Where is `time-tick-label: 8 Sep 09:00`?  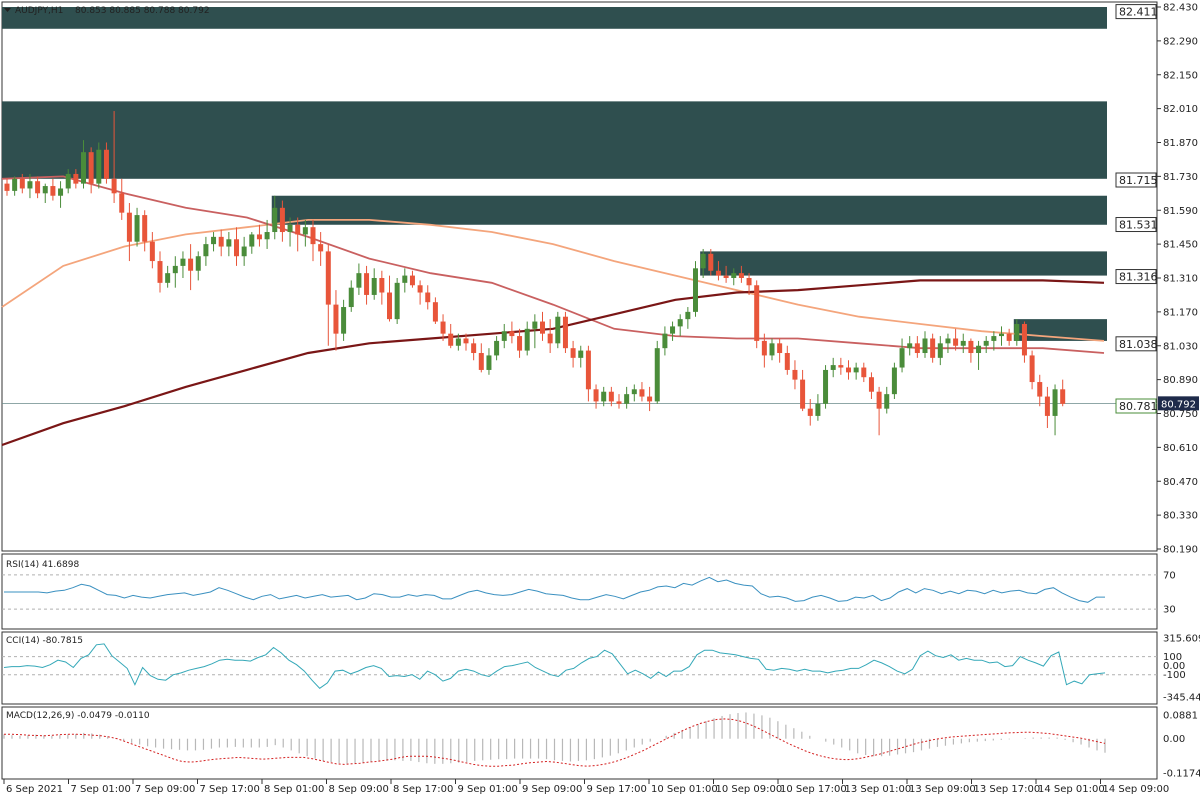
time-tick-label: 8 Sep 09:00 is located at coordinates (359, 789).